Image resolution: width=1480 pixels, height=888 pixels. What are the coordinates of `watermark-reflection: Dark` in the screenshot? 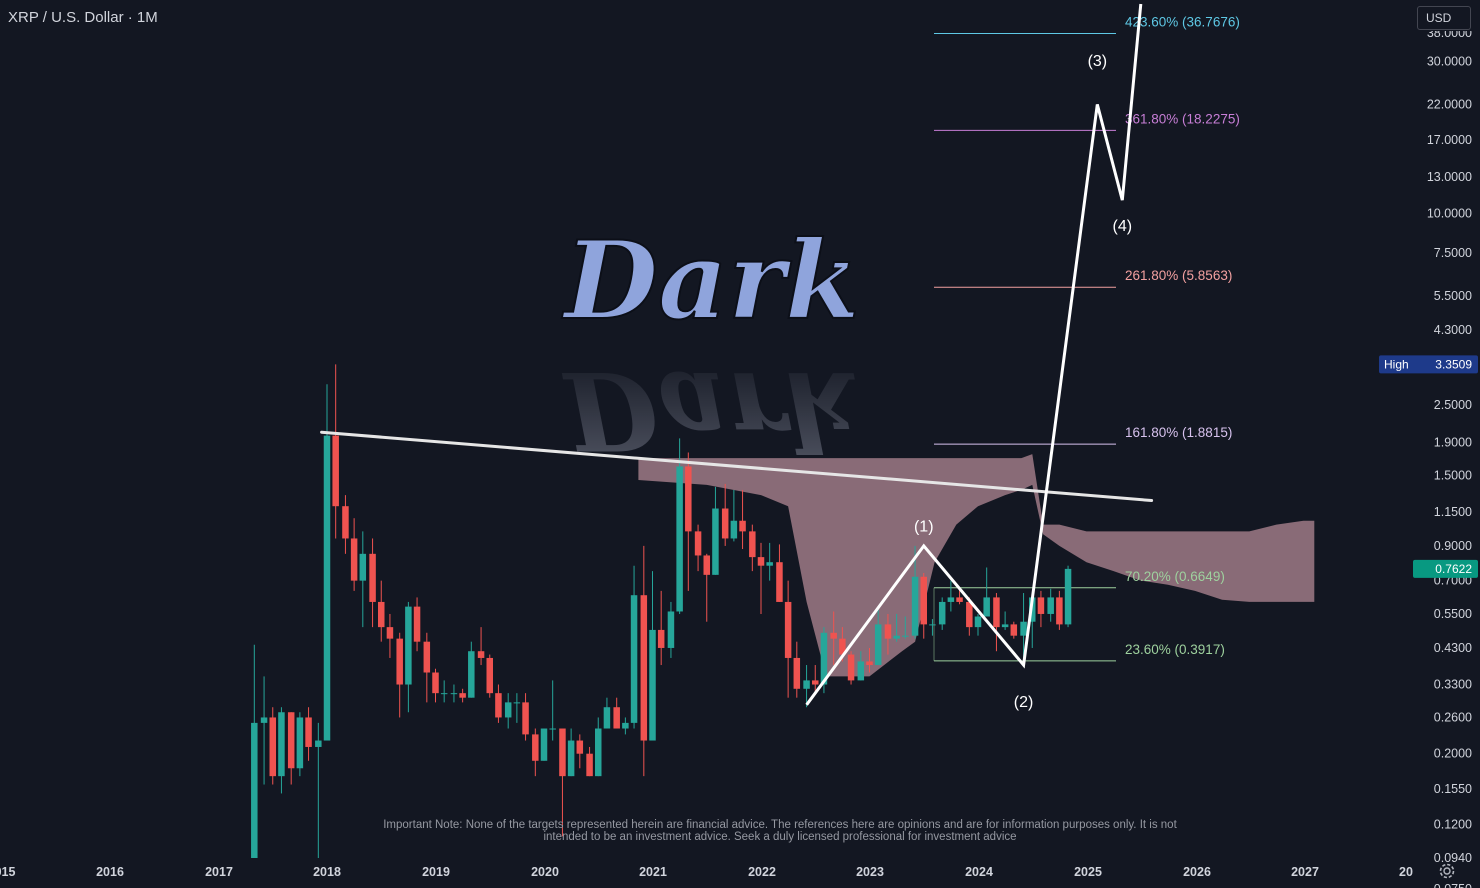 It's located at (710, 410).